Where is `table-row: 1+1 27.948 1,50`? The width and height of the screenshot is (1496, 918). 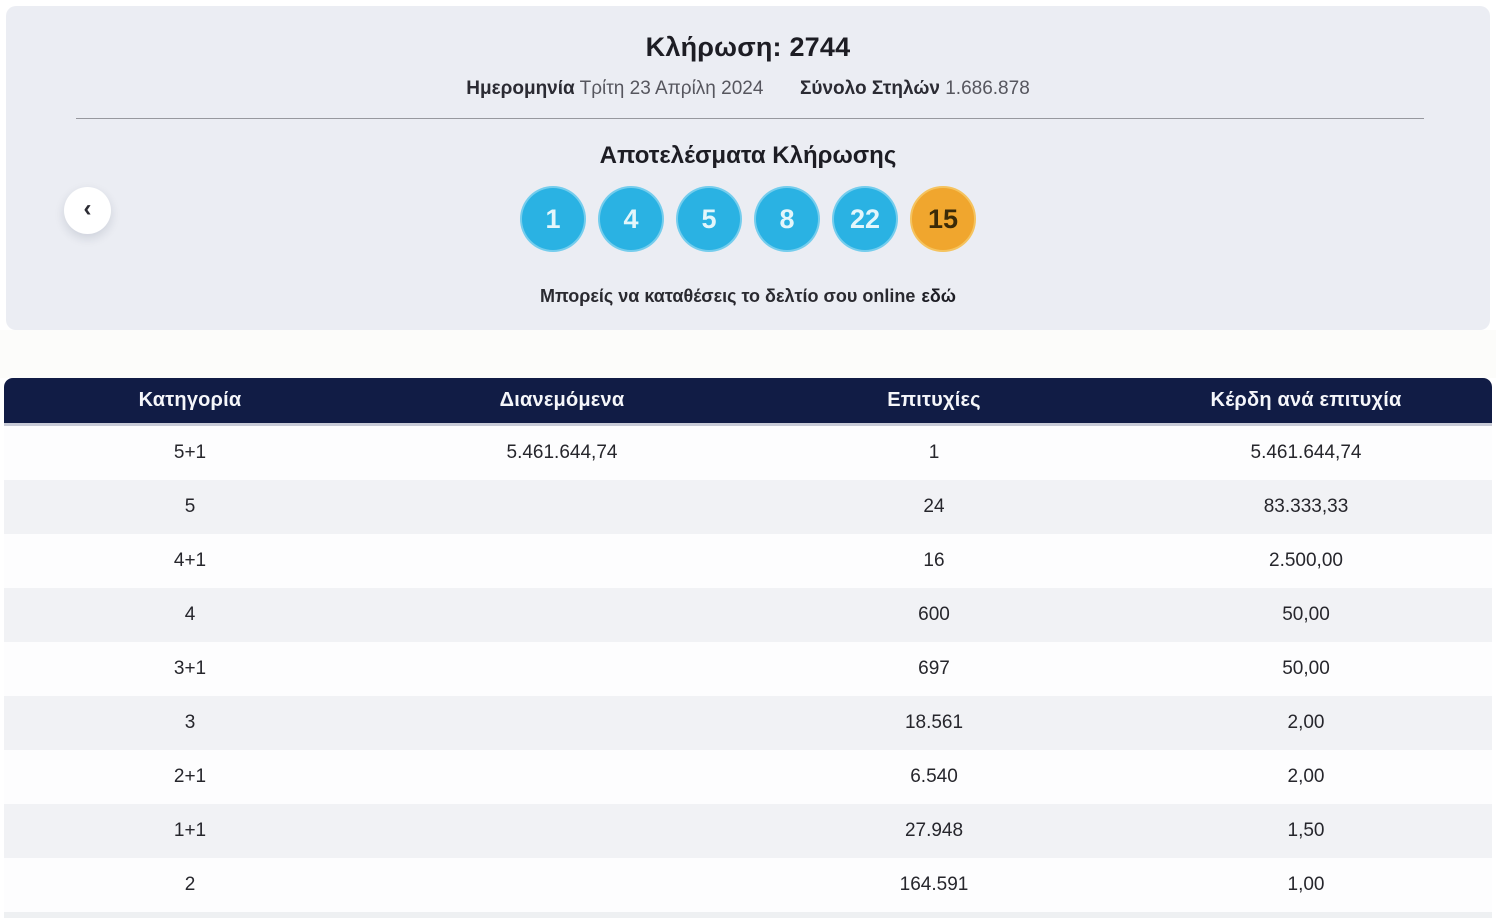
table-row: 1+1 27.948 1,50 is located at coordinates (748, 831).